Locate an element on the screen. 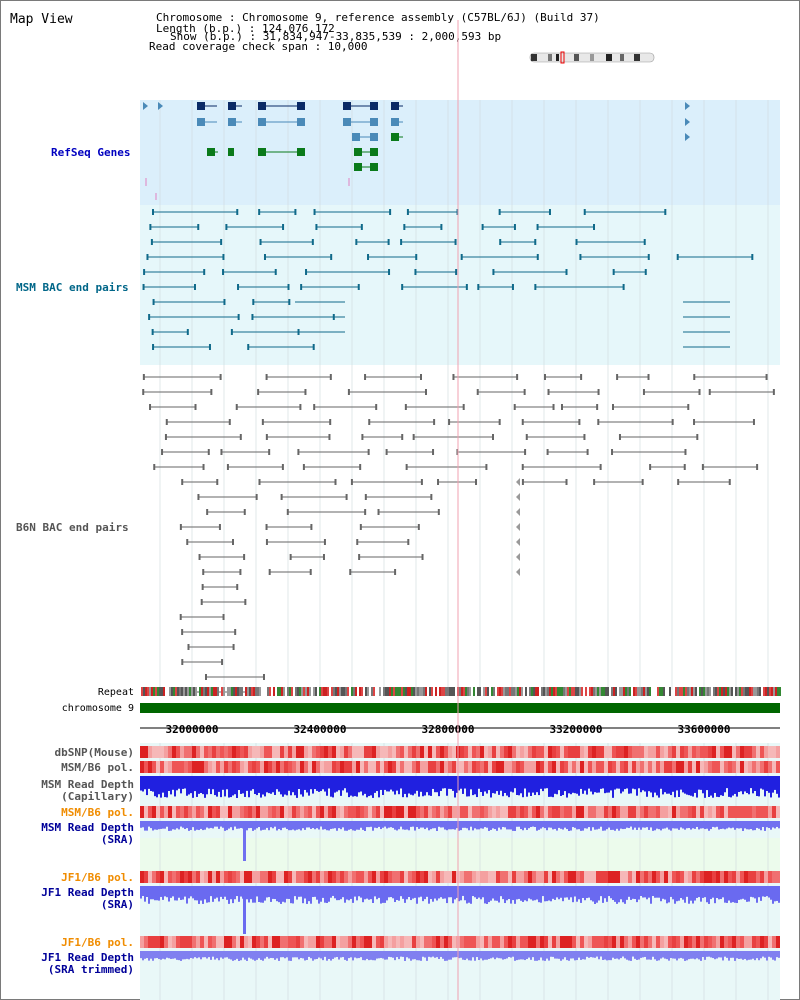  chromosome-bar is located at coordinates (460, 708).